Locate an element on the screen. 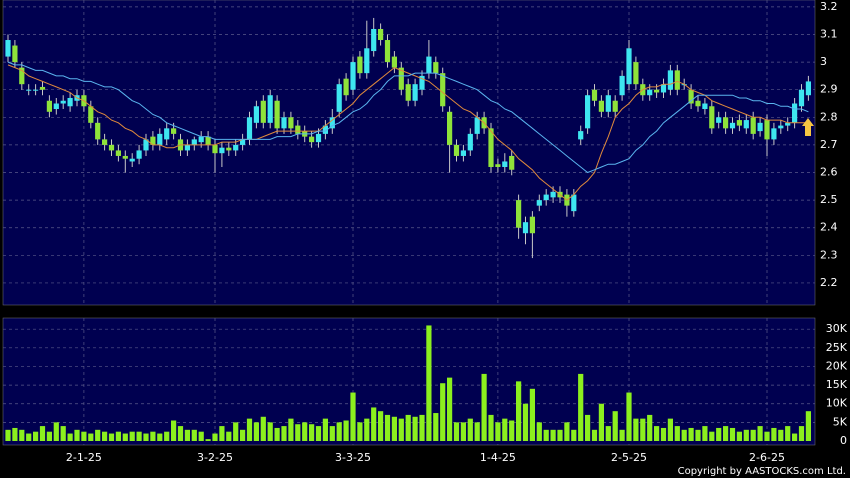 The width and height of the screenshot is (850, 478). y-tick-label: 2.3 is located at coordinates (829, 254).